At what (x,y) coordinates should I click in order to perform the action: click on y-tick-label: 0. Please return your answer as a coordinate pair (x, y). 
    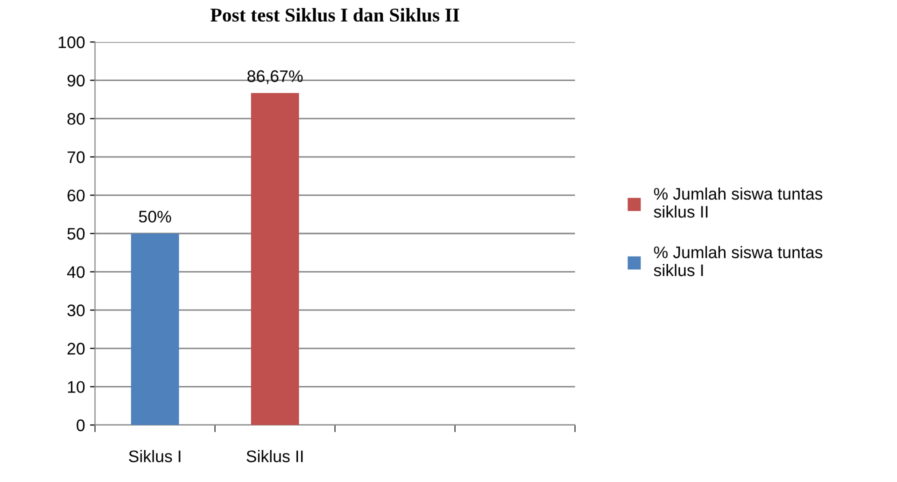
    Looking at the image, I should click on (80, 425).